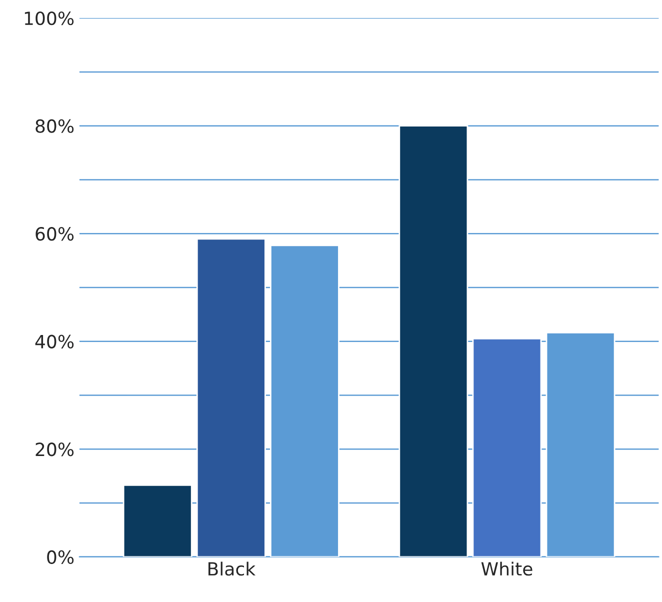 The height and width of the screenshot is (602, 662). Describe the element at coordinates (232, 569) in the screenshot. I see `x-tick-label: Black` at that location.